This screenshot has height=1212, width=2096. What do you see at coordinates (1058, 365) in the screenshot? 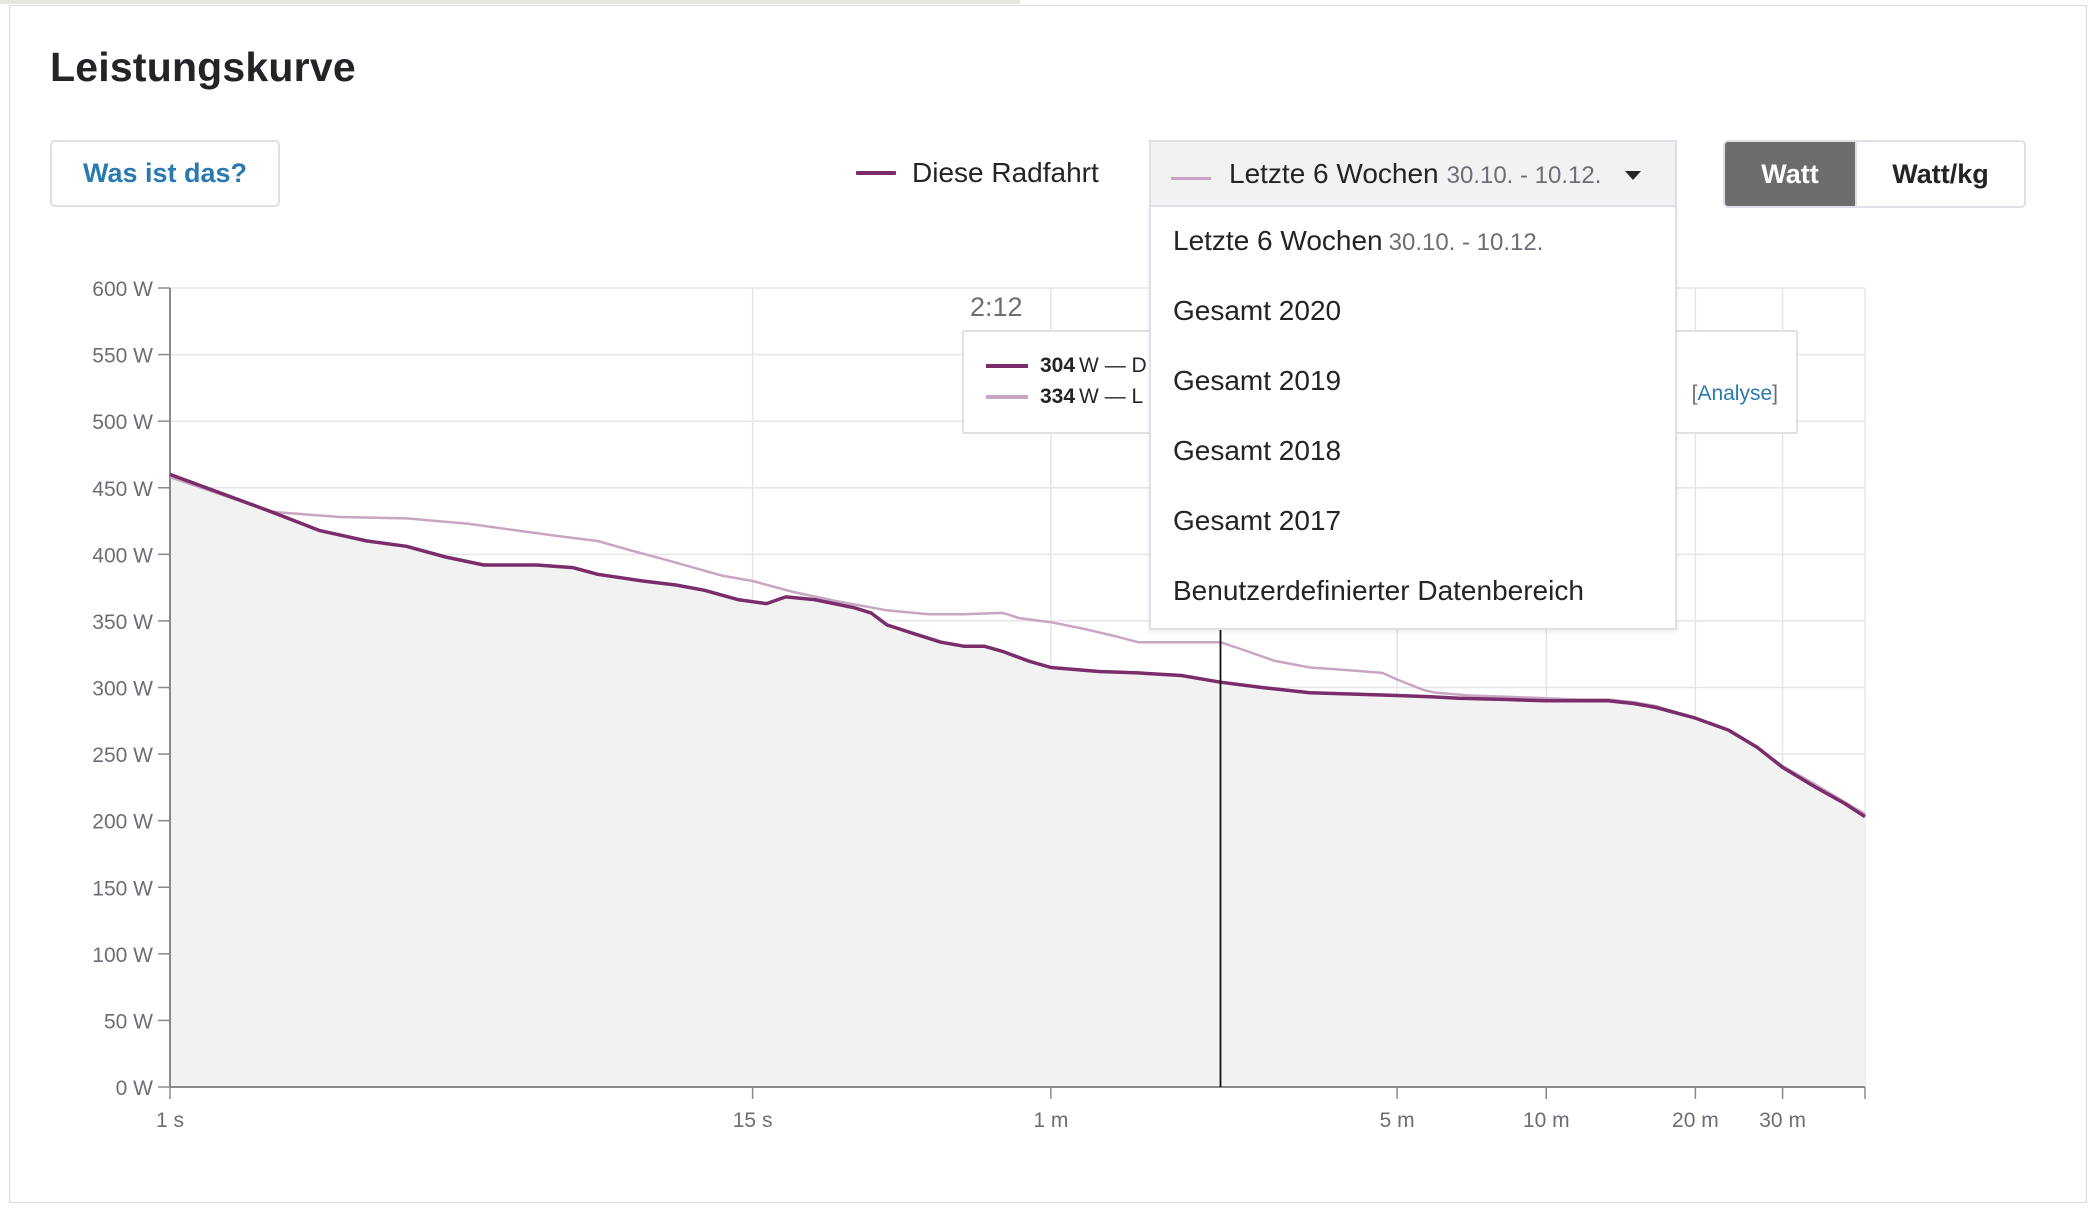
I see `tooltip-value-this-ride: 304` at bounding box center [1058, 365].